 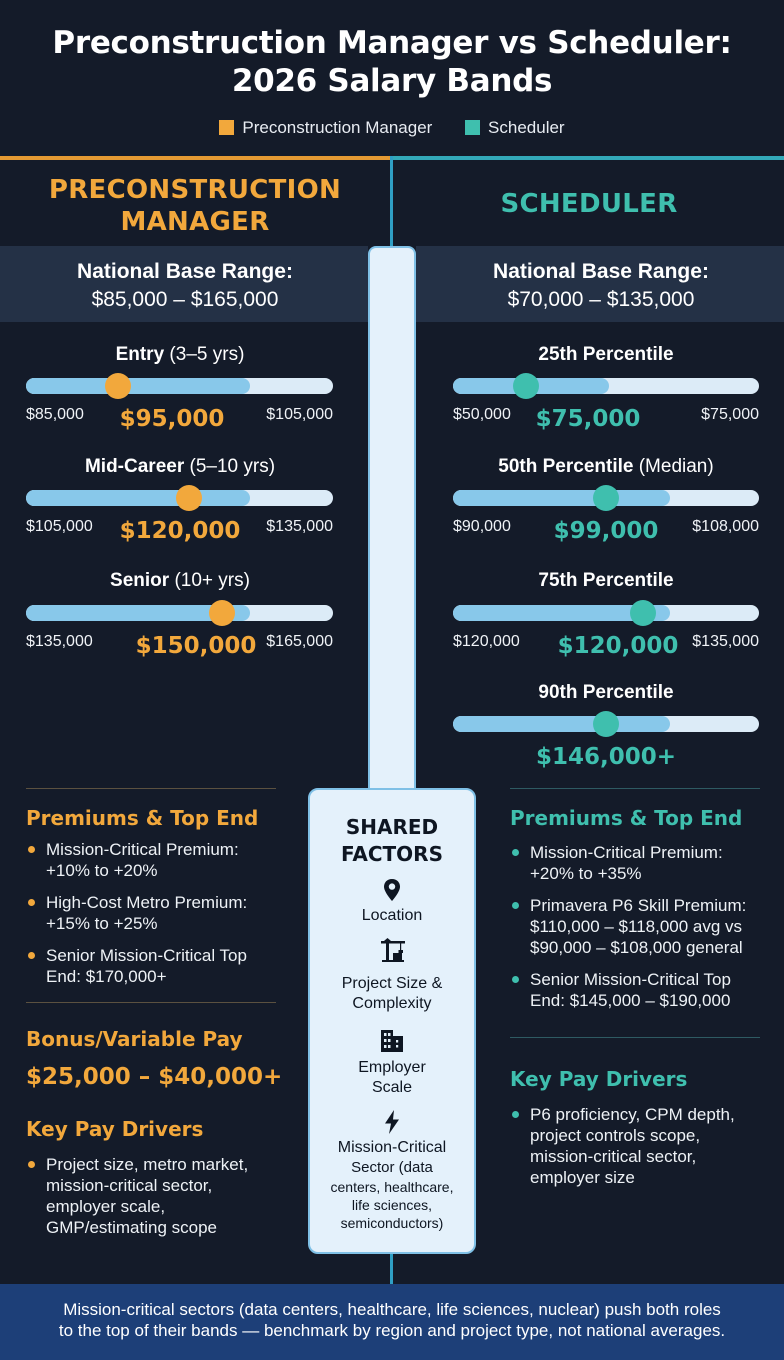 What do you see at coordinates (606, 757) in the screenshot?
I see `tier-value: $146,000+` at bounding box center [606, 757].